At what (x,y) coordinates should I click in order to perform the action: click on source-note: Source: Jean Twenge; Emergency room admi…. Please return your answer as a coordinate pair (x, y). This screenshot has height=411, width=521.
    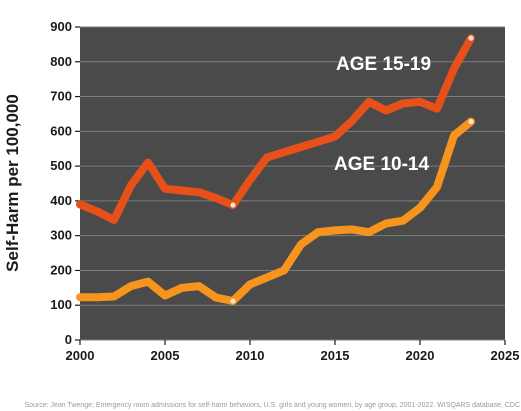
    Looking at the image, I should click on (272, 405).